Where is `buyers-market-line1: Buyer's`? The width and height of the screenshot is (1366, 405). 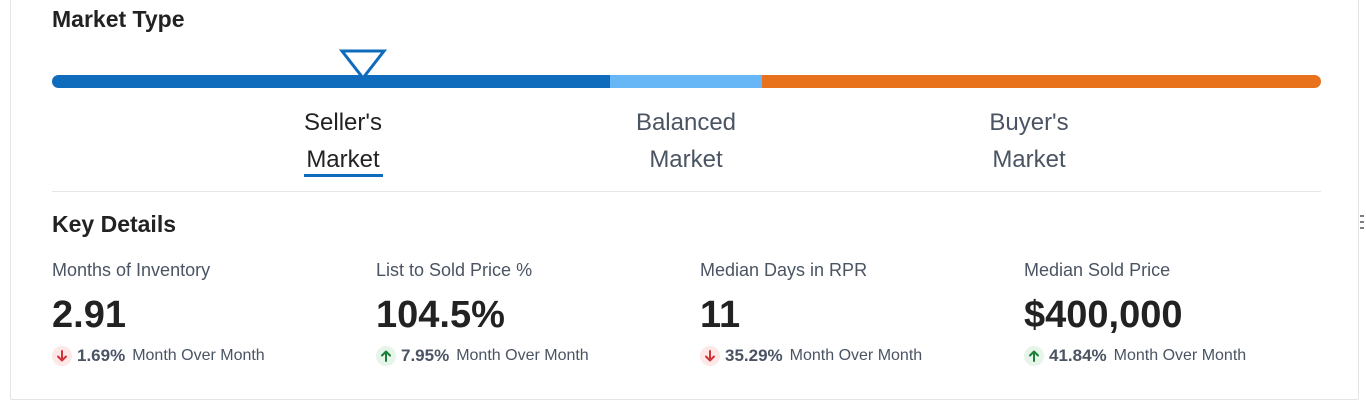 buyers-market-line1: Buyer's is located at coordinates (1029, 122).